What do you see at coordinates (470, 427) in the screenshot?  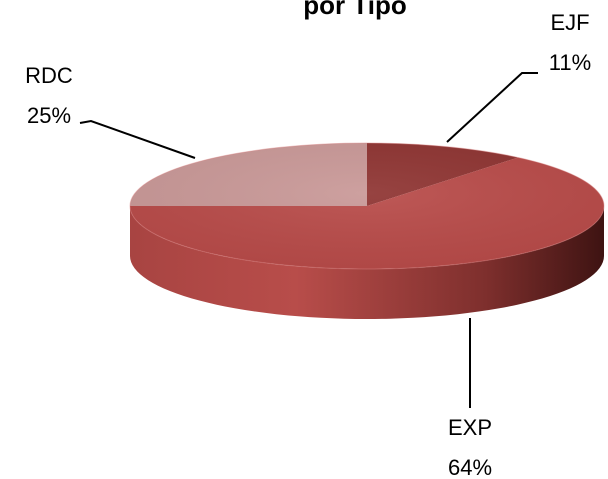 I see `slice-name-exp: EXP` at bounding box center [470, 427].